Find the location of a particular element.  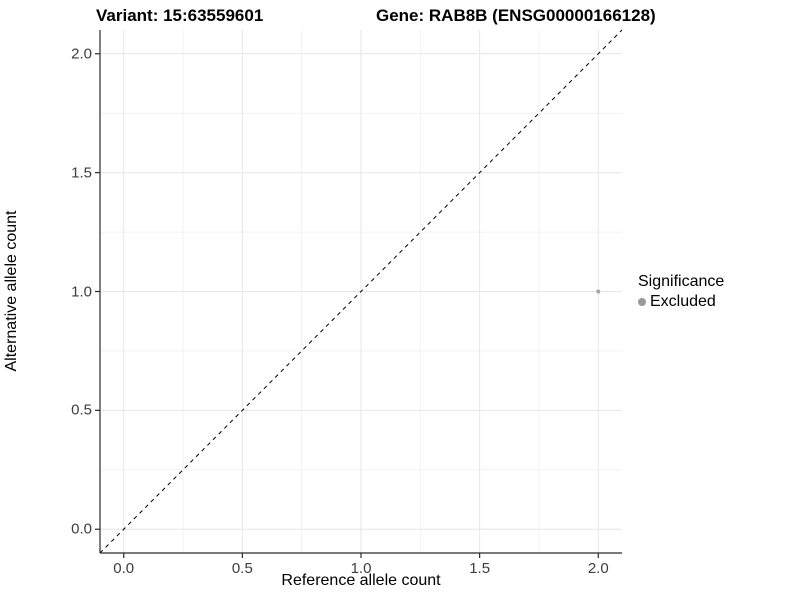

legend-item-excluded: Excluded is located at coordinates (681, 302).